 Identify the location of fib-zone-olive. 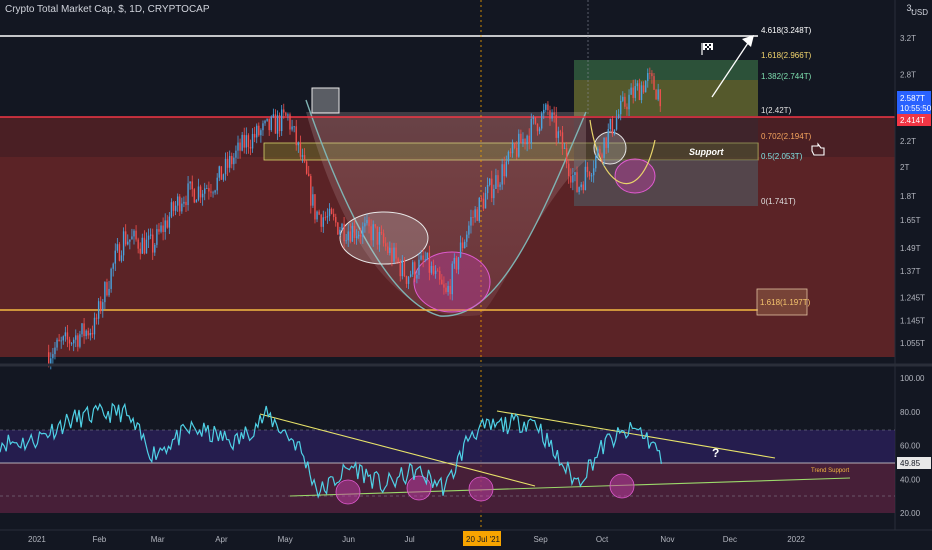
(666, 98).